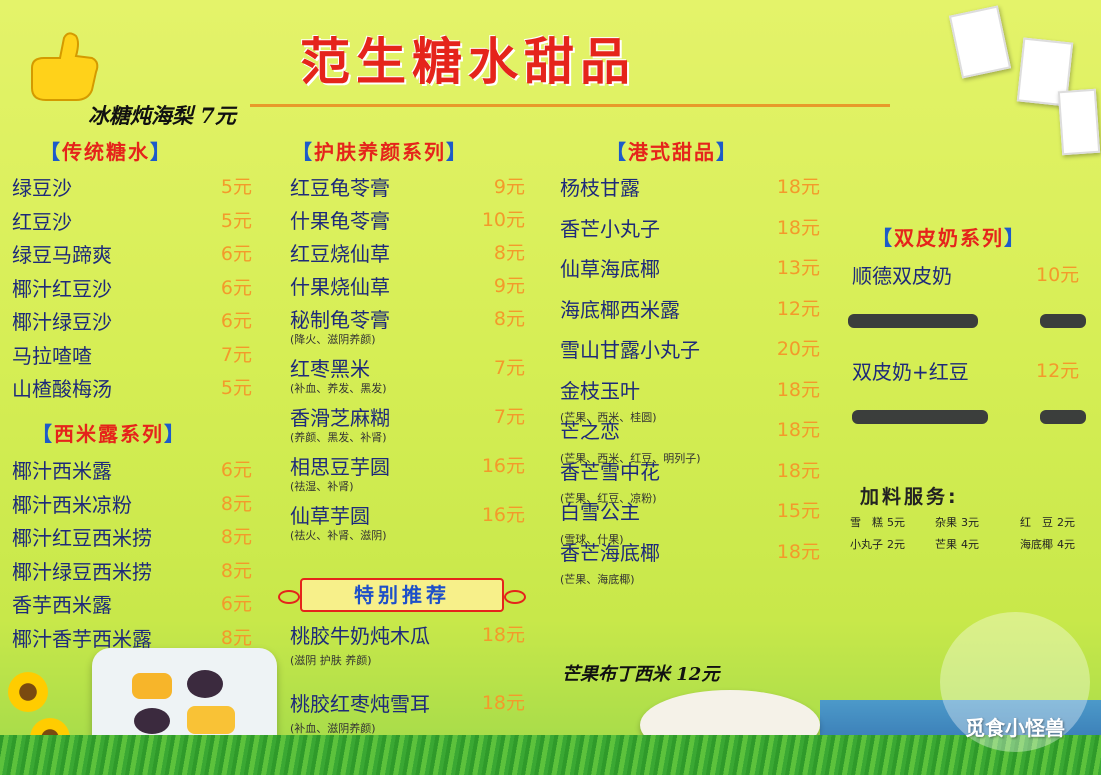 This screenshot has width=1101, height=775. What do you see at coordinates (1036, 544) in the screenshot?
I see `extra-topping-name: 海底椰` at bounding box center [1036, 544].